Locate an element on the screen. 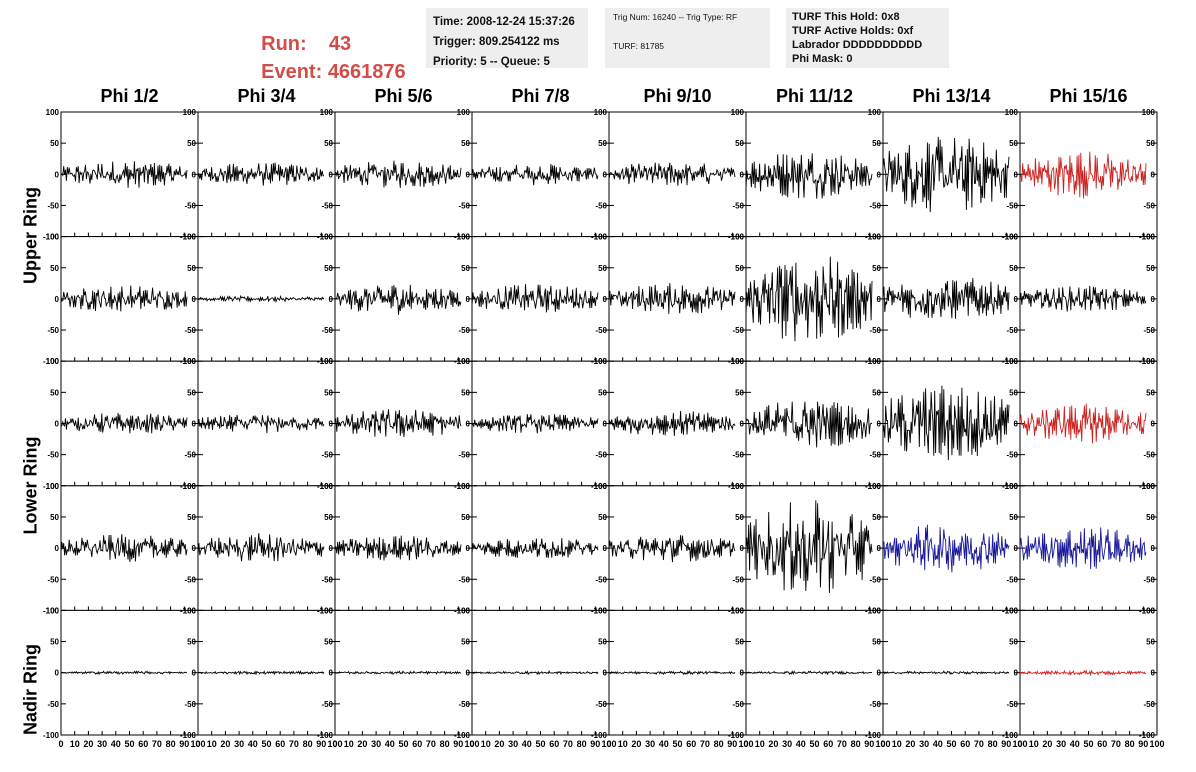 This screenshot has height=772, width=1196. phi-mask-text: Phi Mask: 0 is located at coordinates (822, 59).